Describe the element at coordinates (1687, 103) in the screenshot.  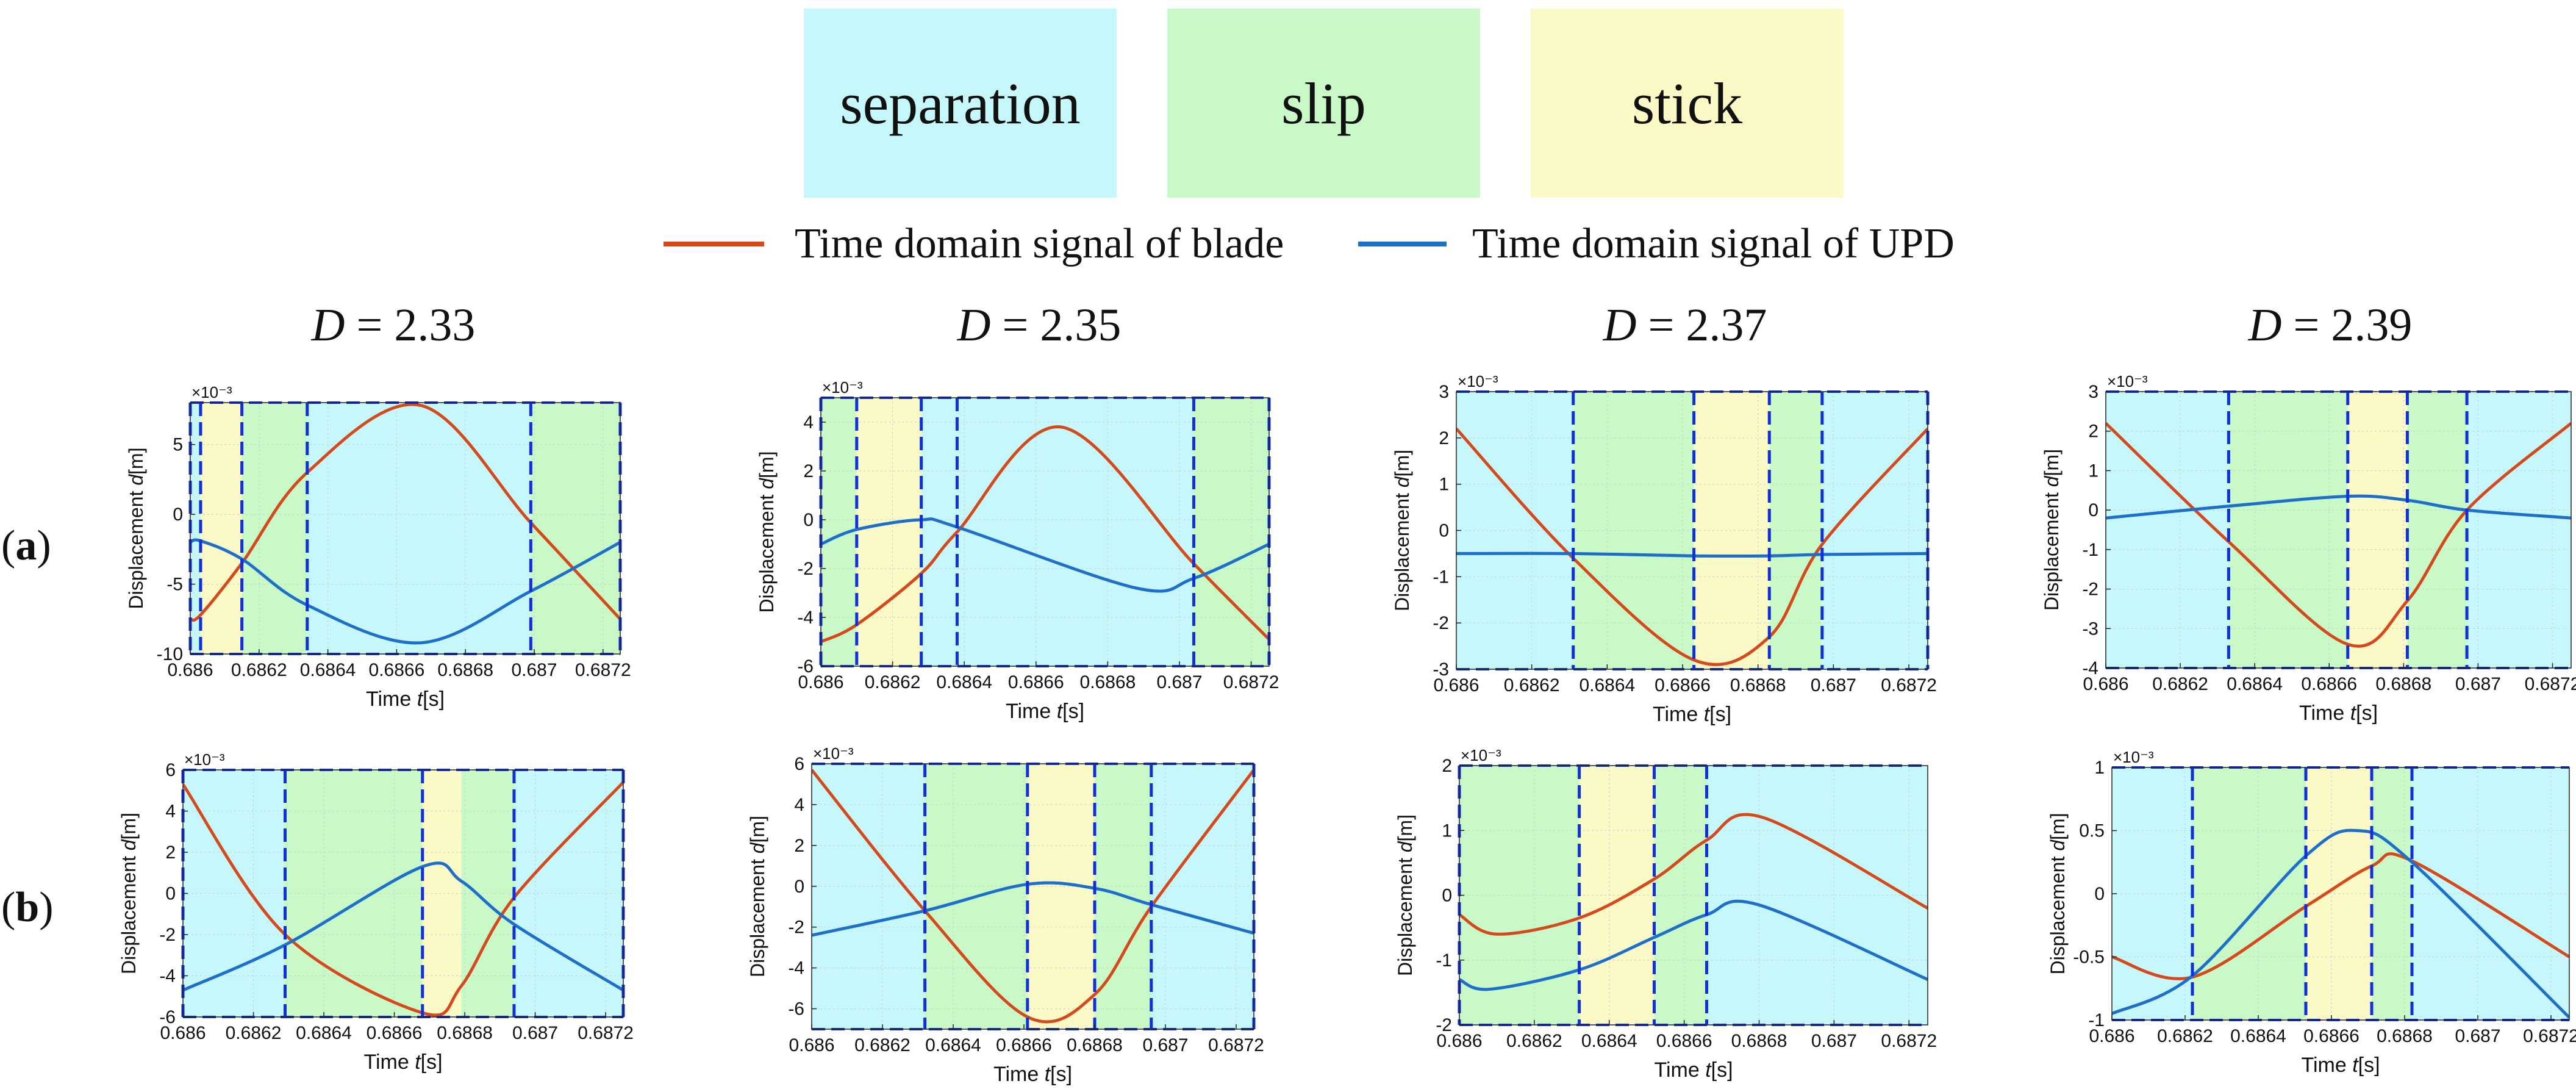
I see `stick-legend-label: stick` at that location.